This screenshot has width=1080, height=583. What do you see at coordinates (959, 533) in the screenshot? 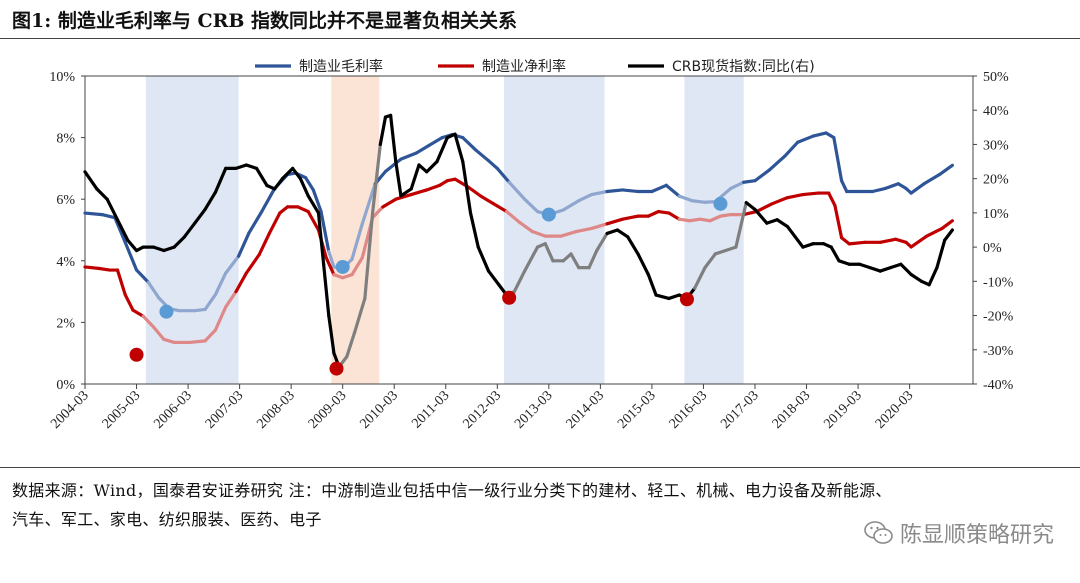
I see `watermark: 陈显顺策略研究` at bounding box center [959, 533].